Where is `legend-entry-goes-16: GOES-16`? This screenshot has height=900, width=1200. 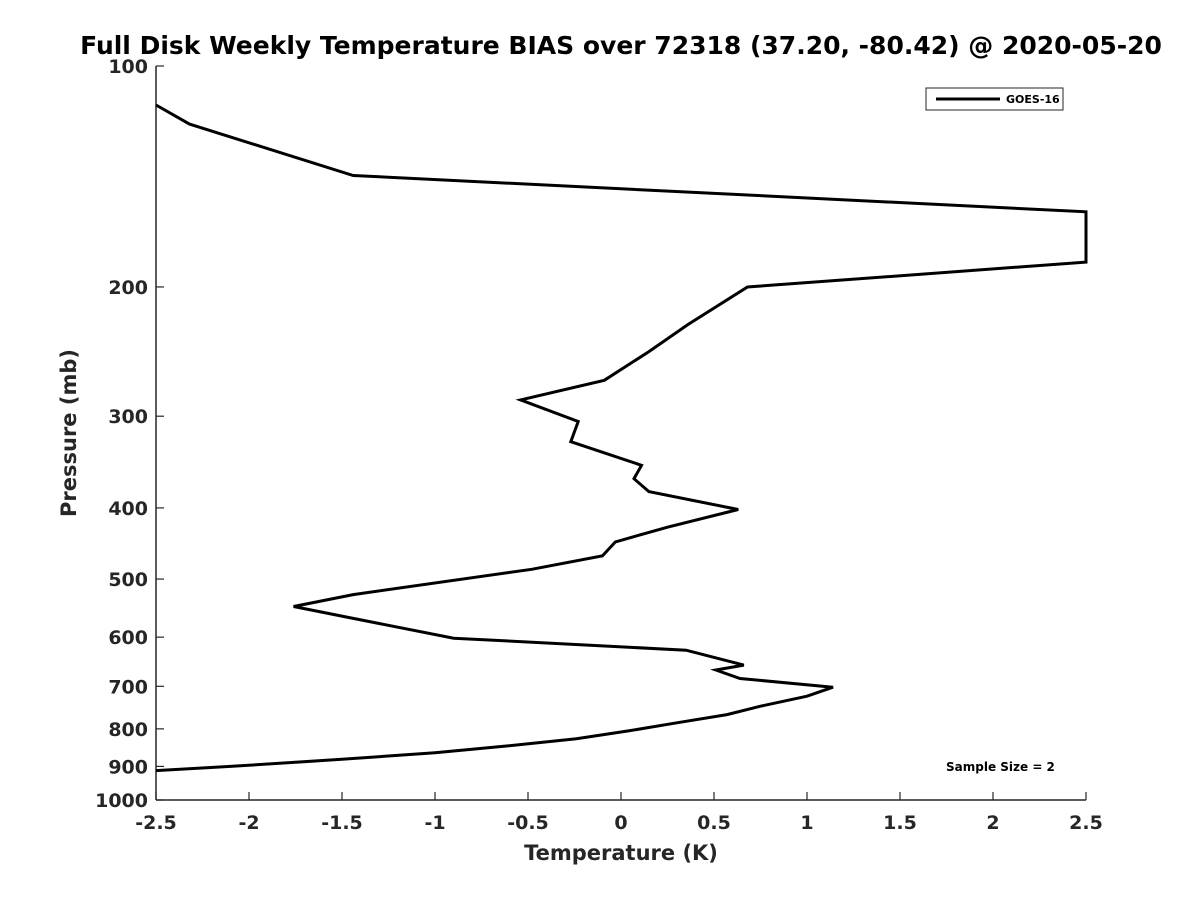
legend-entry-goes-16: GOES-16 is located at coordinates (1033, 99).